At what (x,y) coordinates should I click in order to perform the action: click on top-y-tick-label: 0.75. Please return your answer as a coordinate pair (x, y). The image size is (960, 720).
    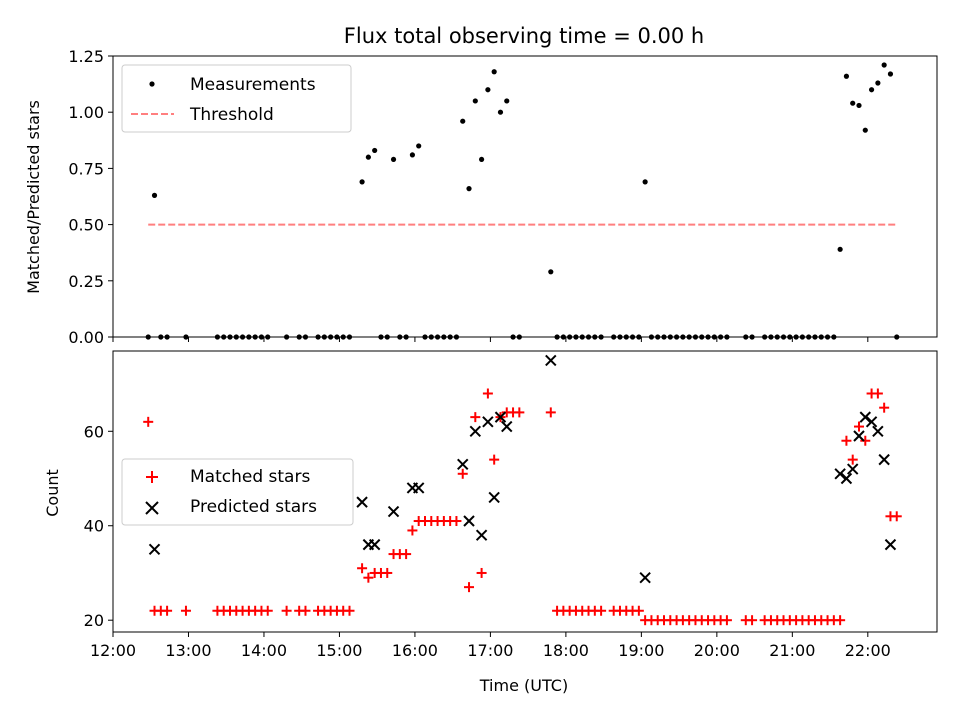
    Looking at the image, I should click on (86, 168).